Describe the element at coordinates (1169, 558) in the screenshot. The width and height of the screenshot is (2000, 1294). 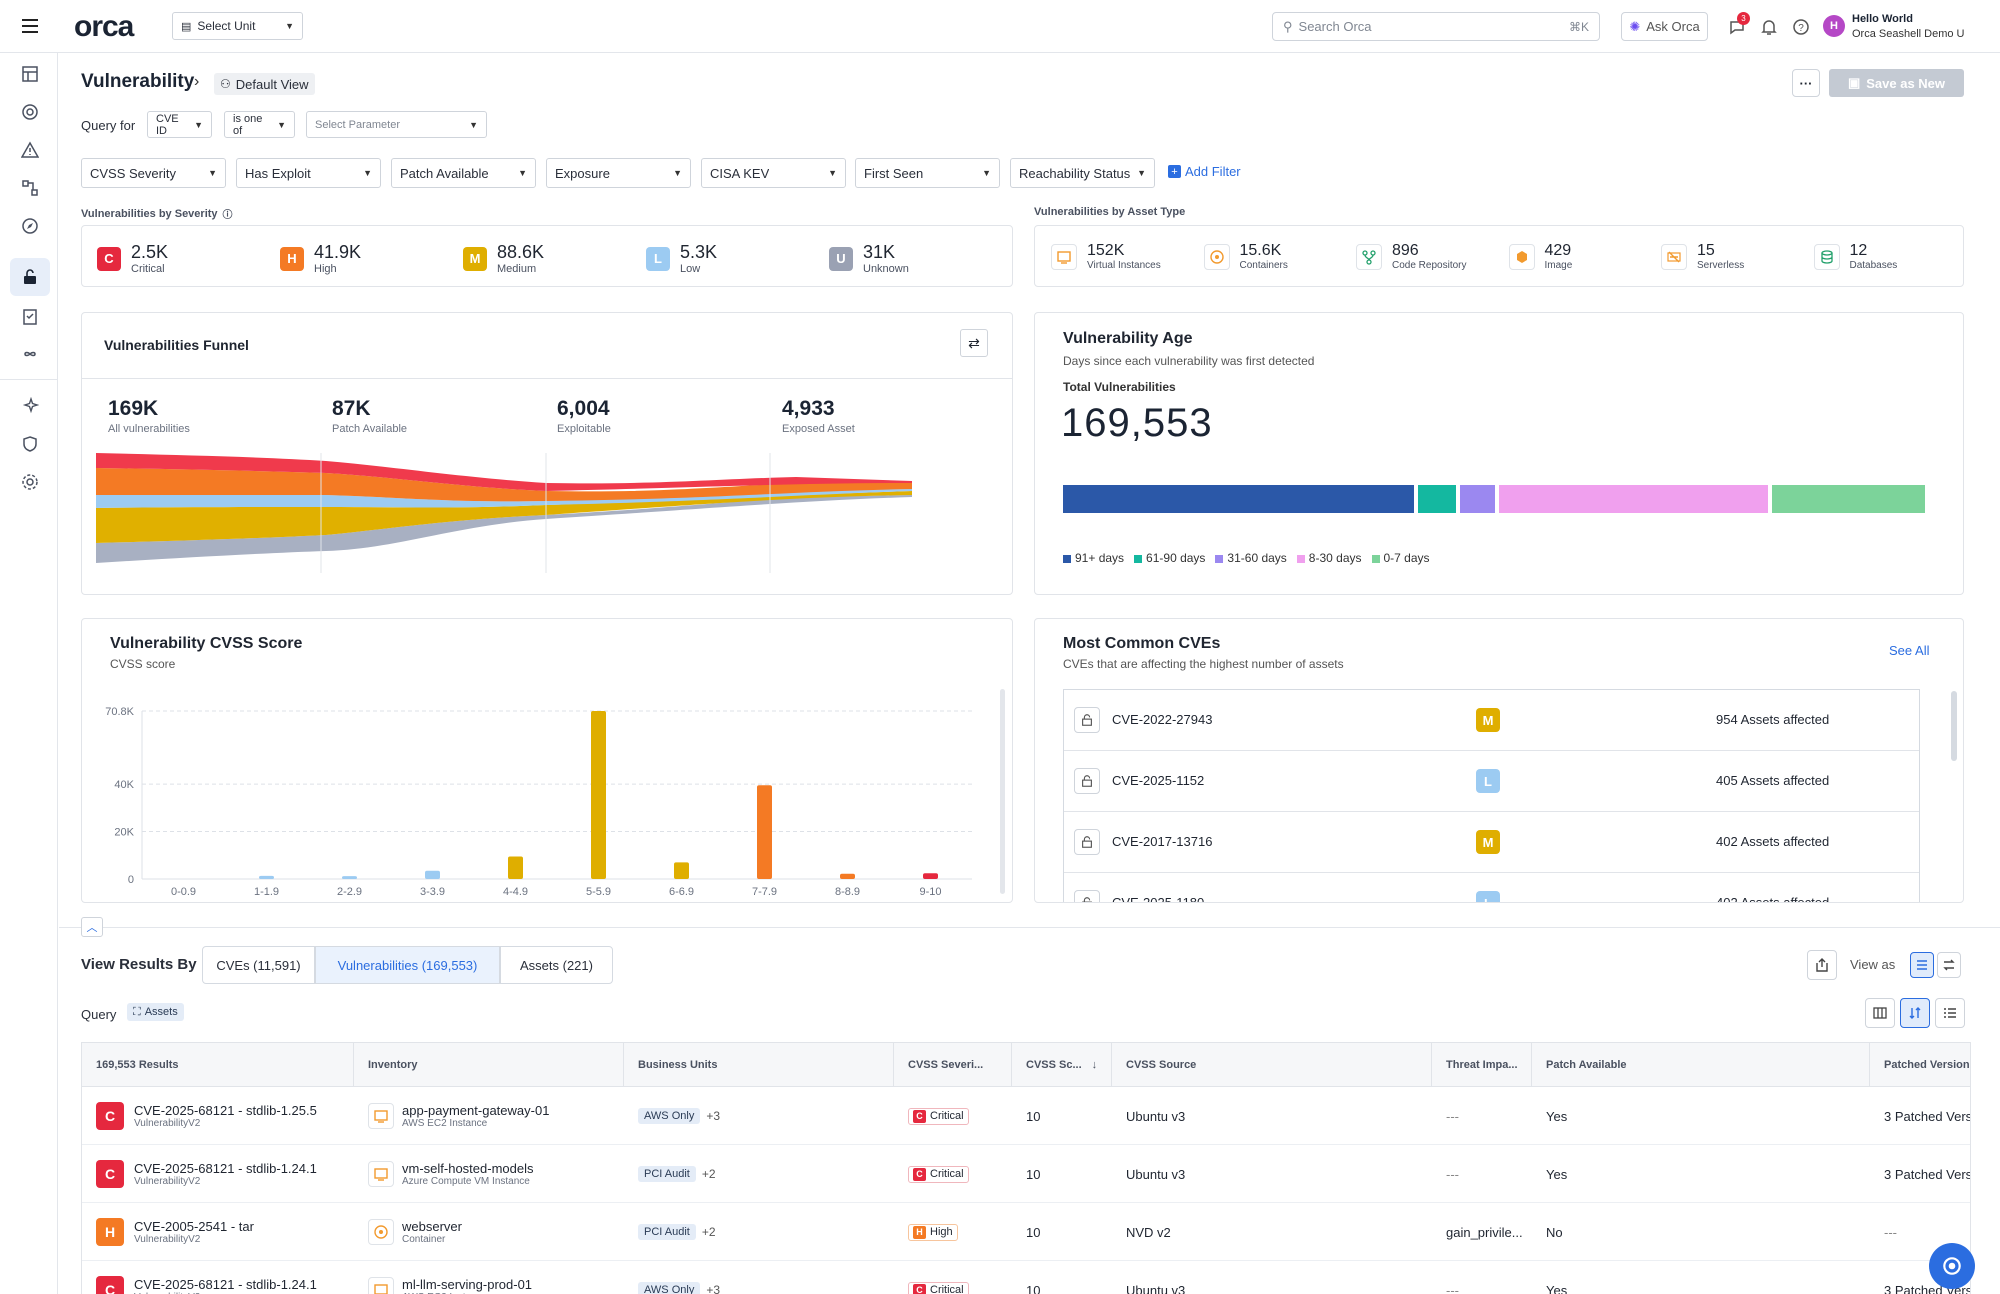
I see `age-legend-item: 61-90 days` at that location.